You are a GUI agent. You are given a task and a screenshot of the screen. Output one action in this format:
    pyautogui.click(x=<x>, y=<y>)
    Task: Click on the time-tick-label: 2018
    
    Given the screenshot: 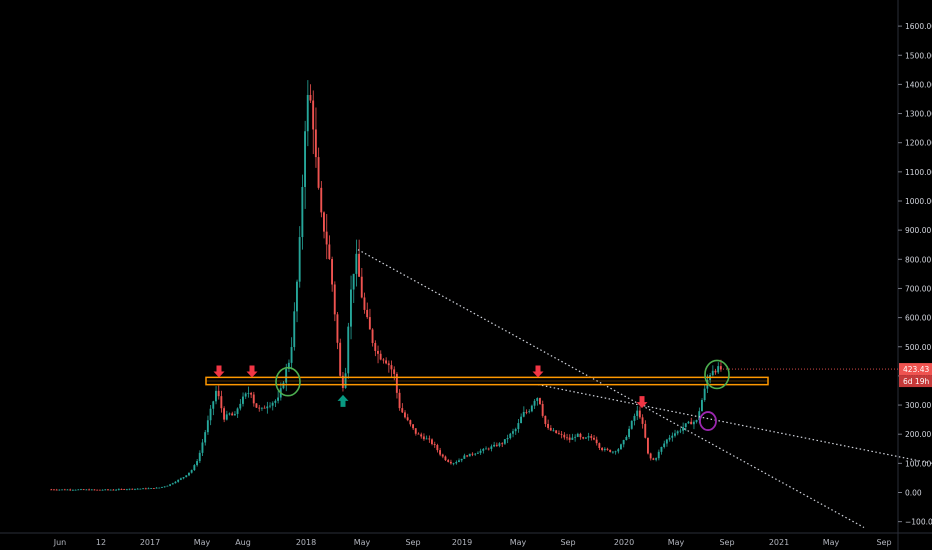 What is the action you would take?
    pyautogui.click(x=306, y=542)
    